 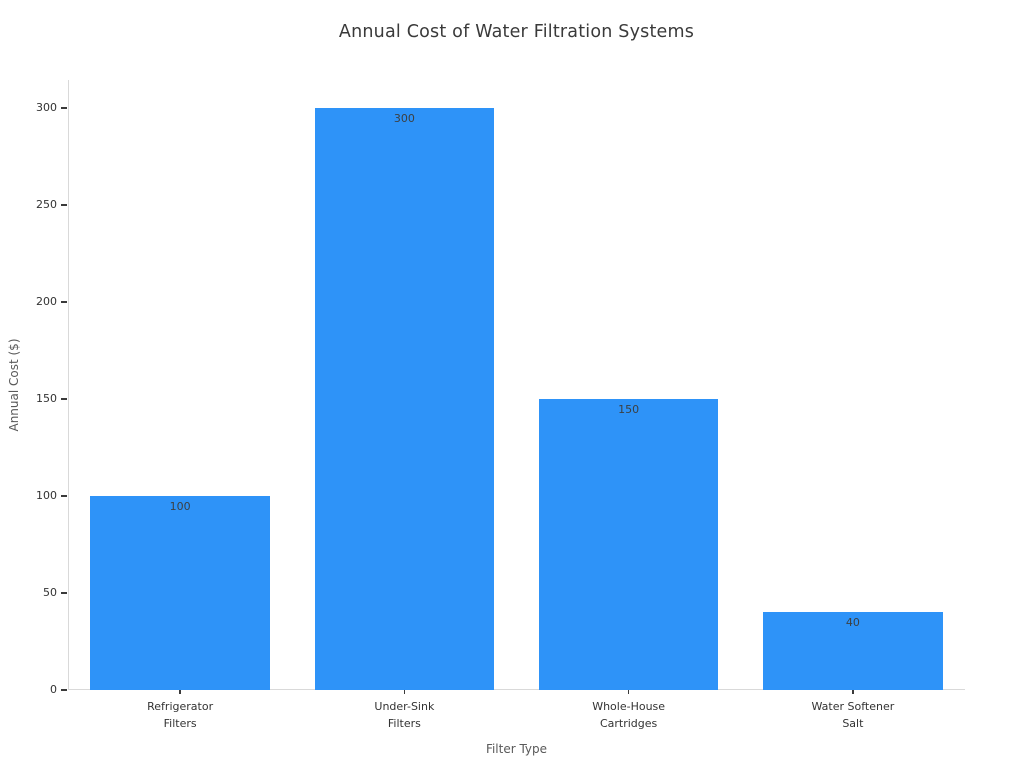 I want to click on x-tick-label: Whole-House Cartridges, so click(x=629, y=715).